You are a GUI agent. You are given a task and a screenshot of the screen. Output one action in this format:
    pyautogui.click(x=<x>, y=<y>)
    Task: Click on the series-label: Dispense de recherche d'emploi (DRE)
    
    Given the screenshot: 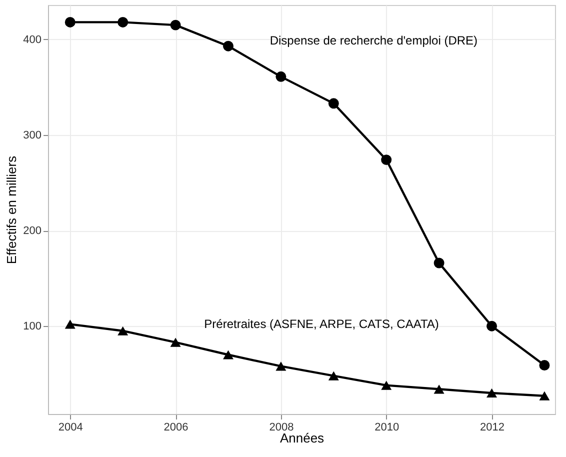 What is the action you would take?
    pyautogui.click(x=374, y=41)
    